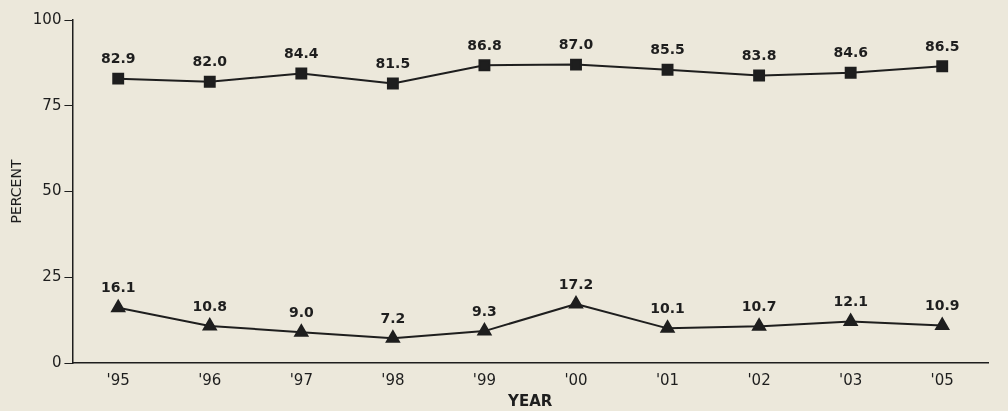  What do you see at coordinates (393, 63) in the screenshot?
I see `data-label: 81.5` at bounding box center [393, 63].